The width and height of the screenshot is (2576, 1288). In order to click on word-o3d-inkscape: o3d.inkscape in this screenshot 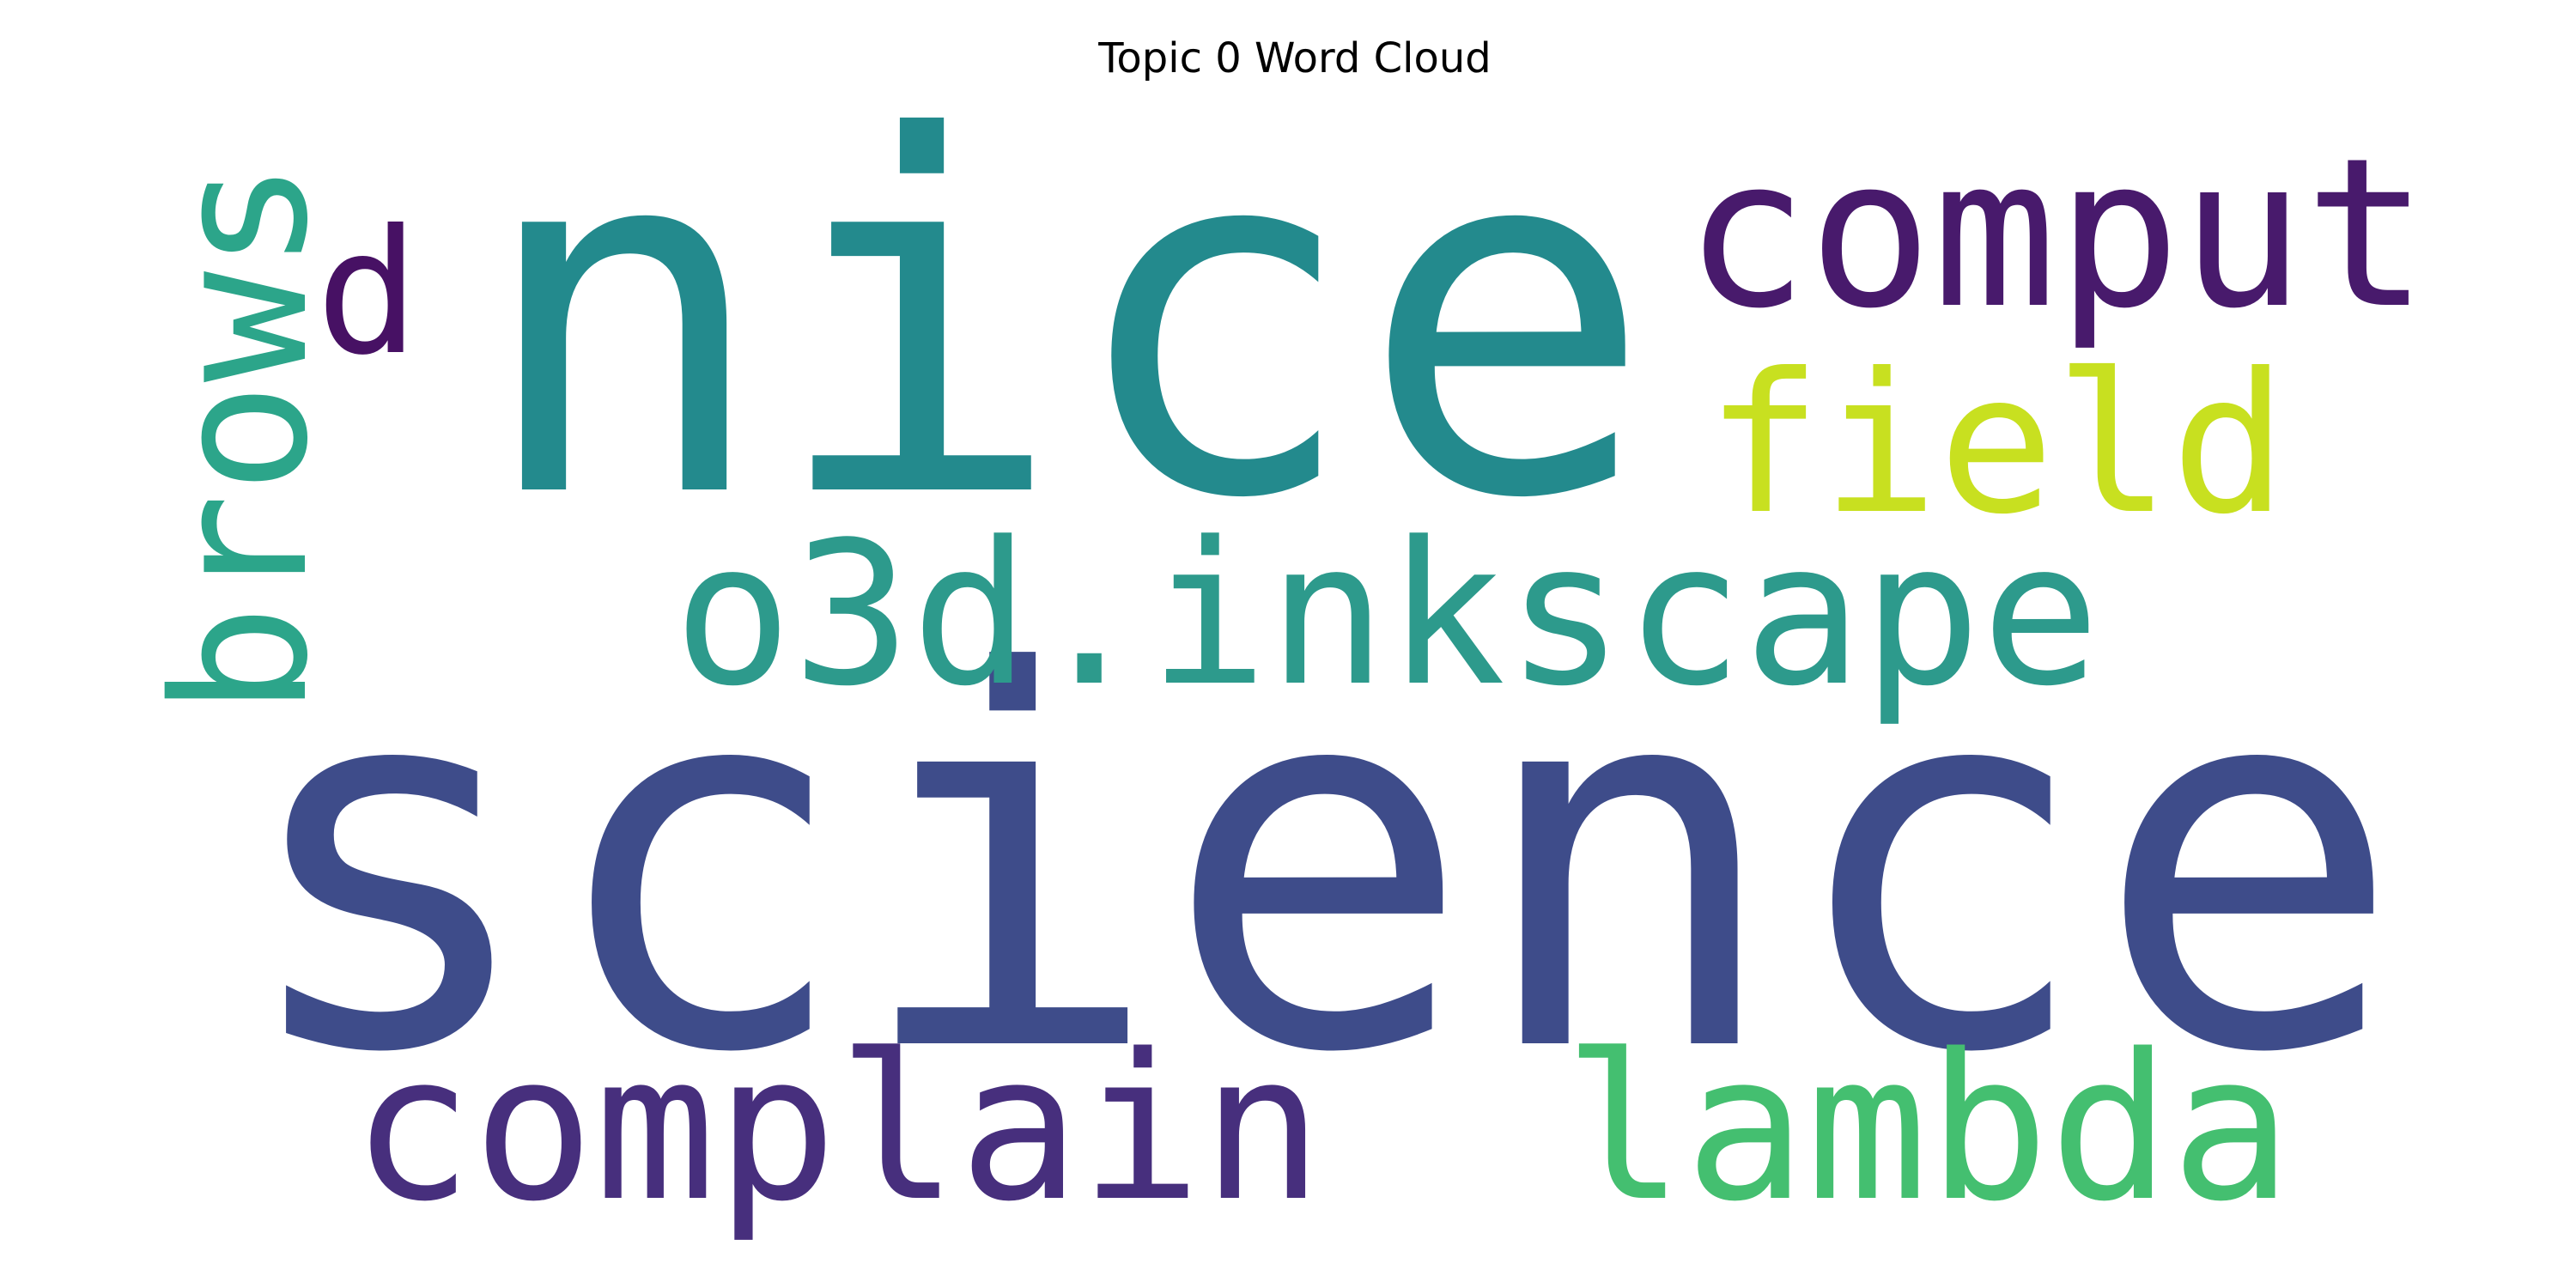, I will do `click(1386, 616)`.